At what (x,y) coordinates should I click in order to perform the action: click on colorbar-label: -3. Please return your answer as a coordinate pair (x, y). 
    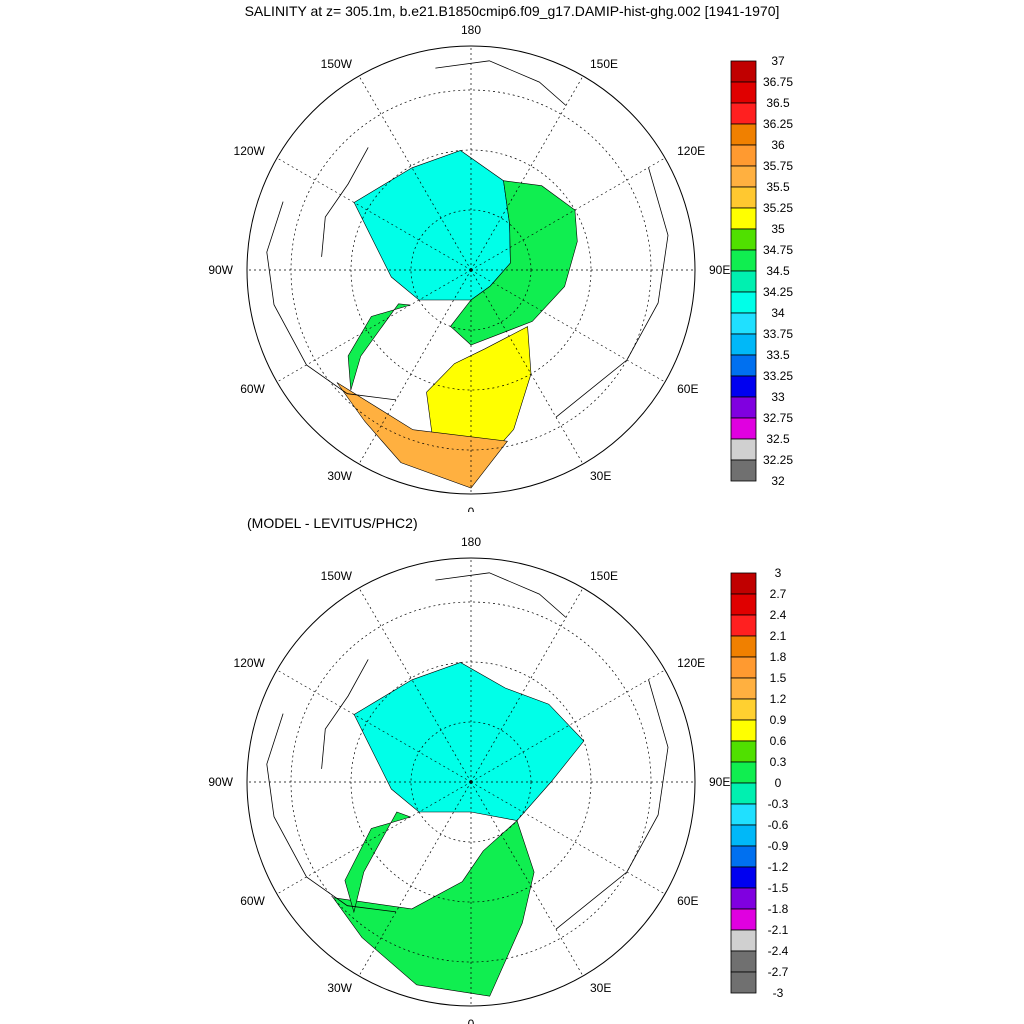
    Looking at the image, I should click on (778, 993).